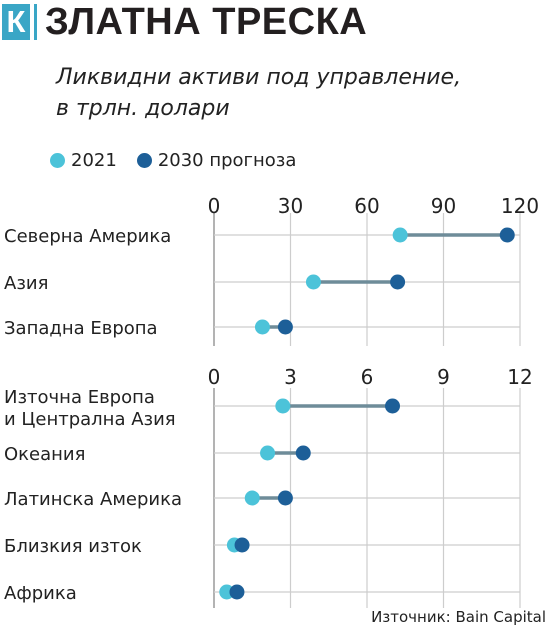 Image resolution: width=549 pixels, height=631 pixels. What do you see at coordinates (143, 108) in the screenshot?
I see `chart-title-line-2: в трлн. долари` at bounding box center [143, 108].